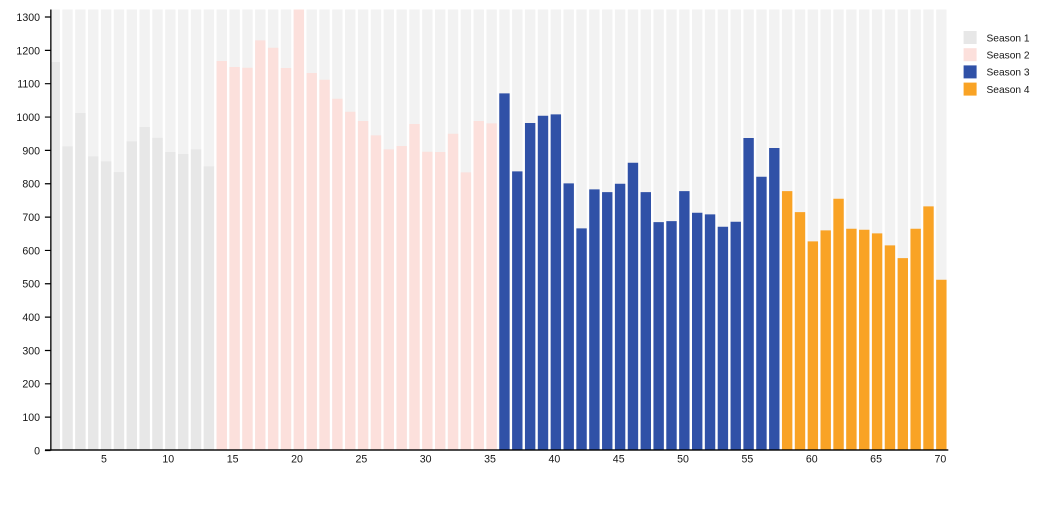 The height and width of the screenshot is (505, 1047). What do you see at coordinates (31, 318) in the screenshot?
I see `svg-text: 400` at bounding box center [31, 318].